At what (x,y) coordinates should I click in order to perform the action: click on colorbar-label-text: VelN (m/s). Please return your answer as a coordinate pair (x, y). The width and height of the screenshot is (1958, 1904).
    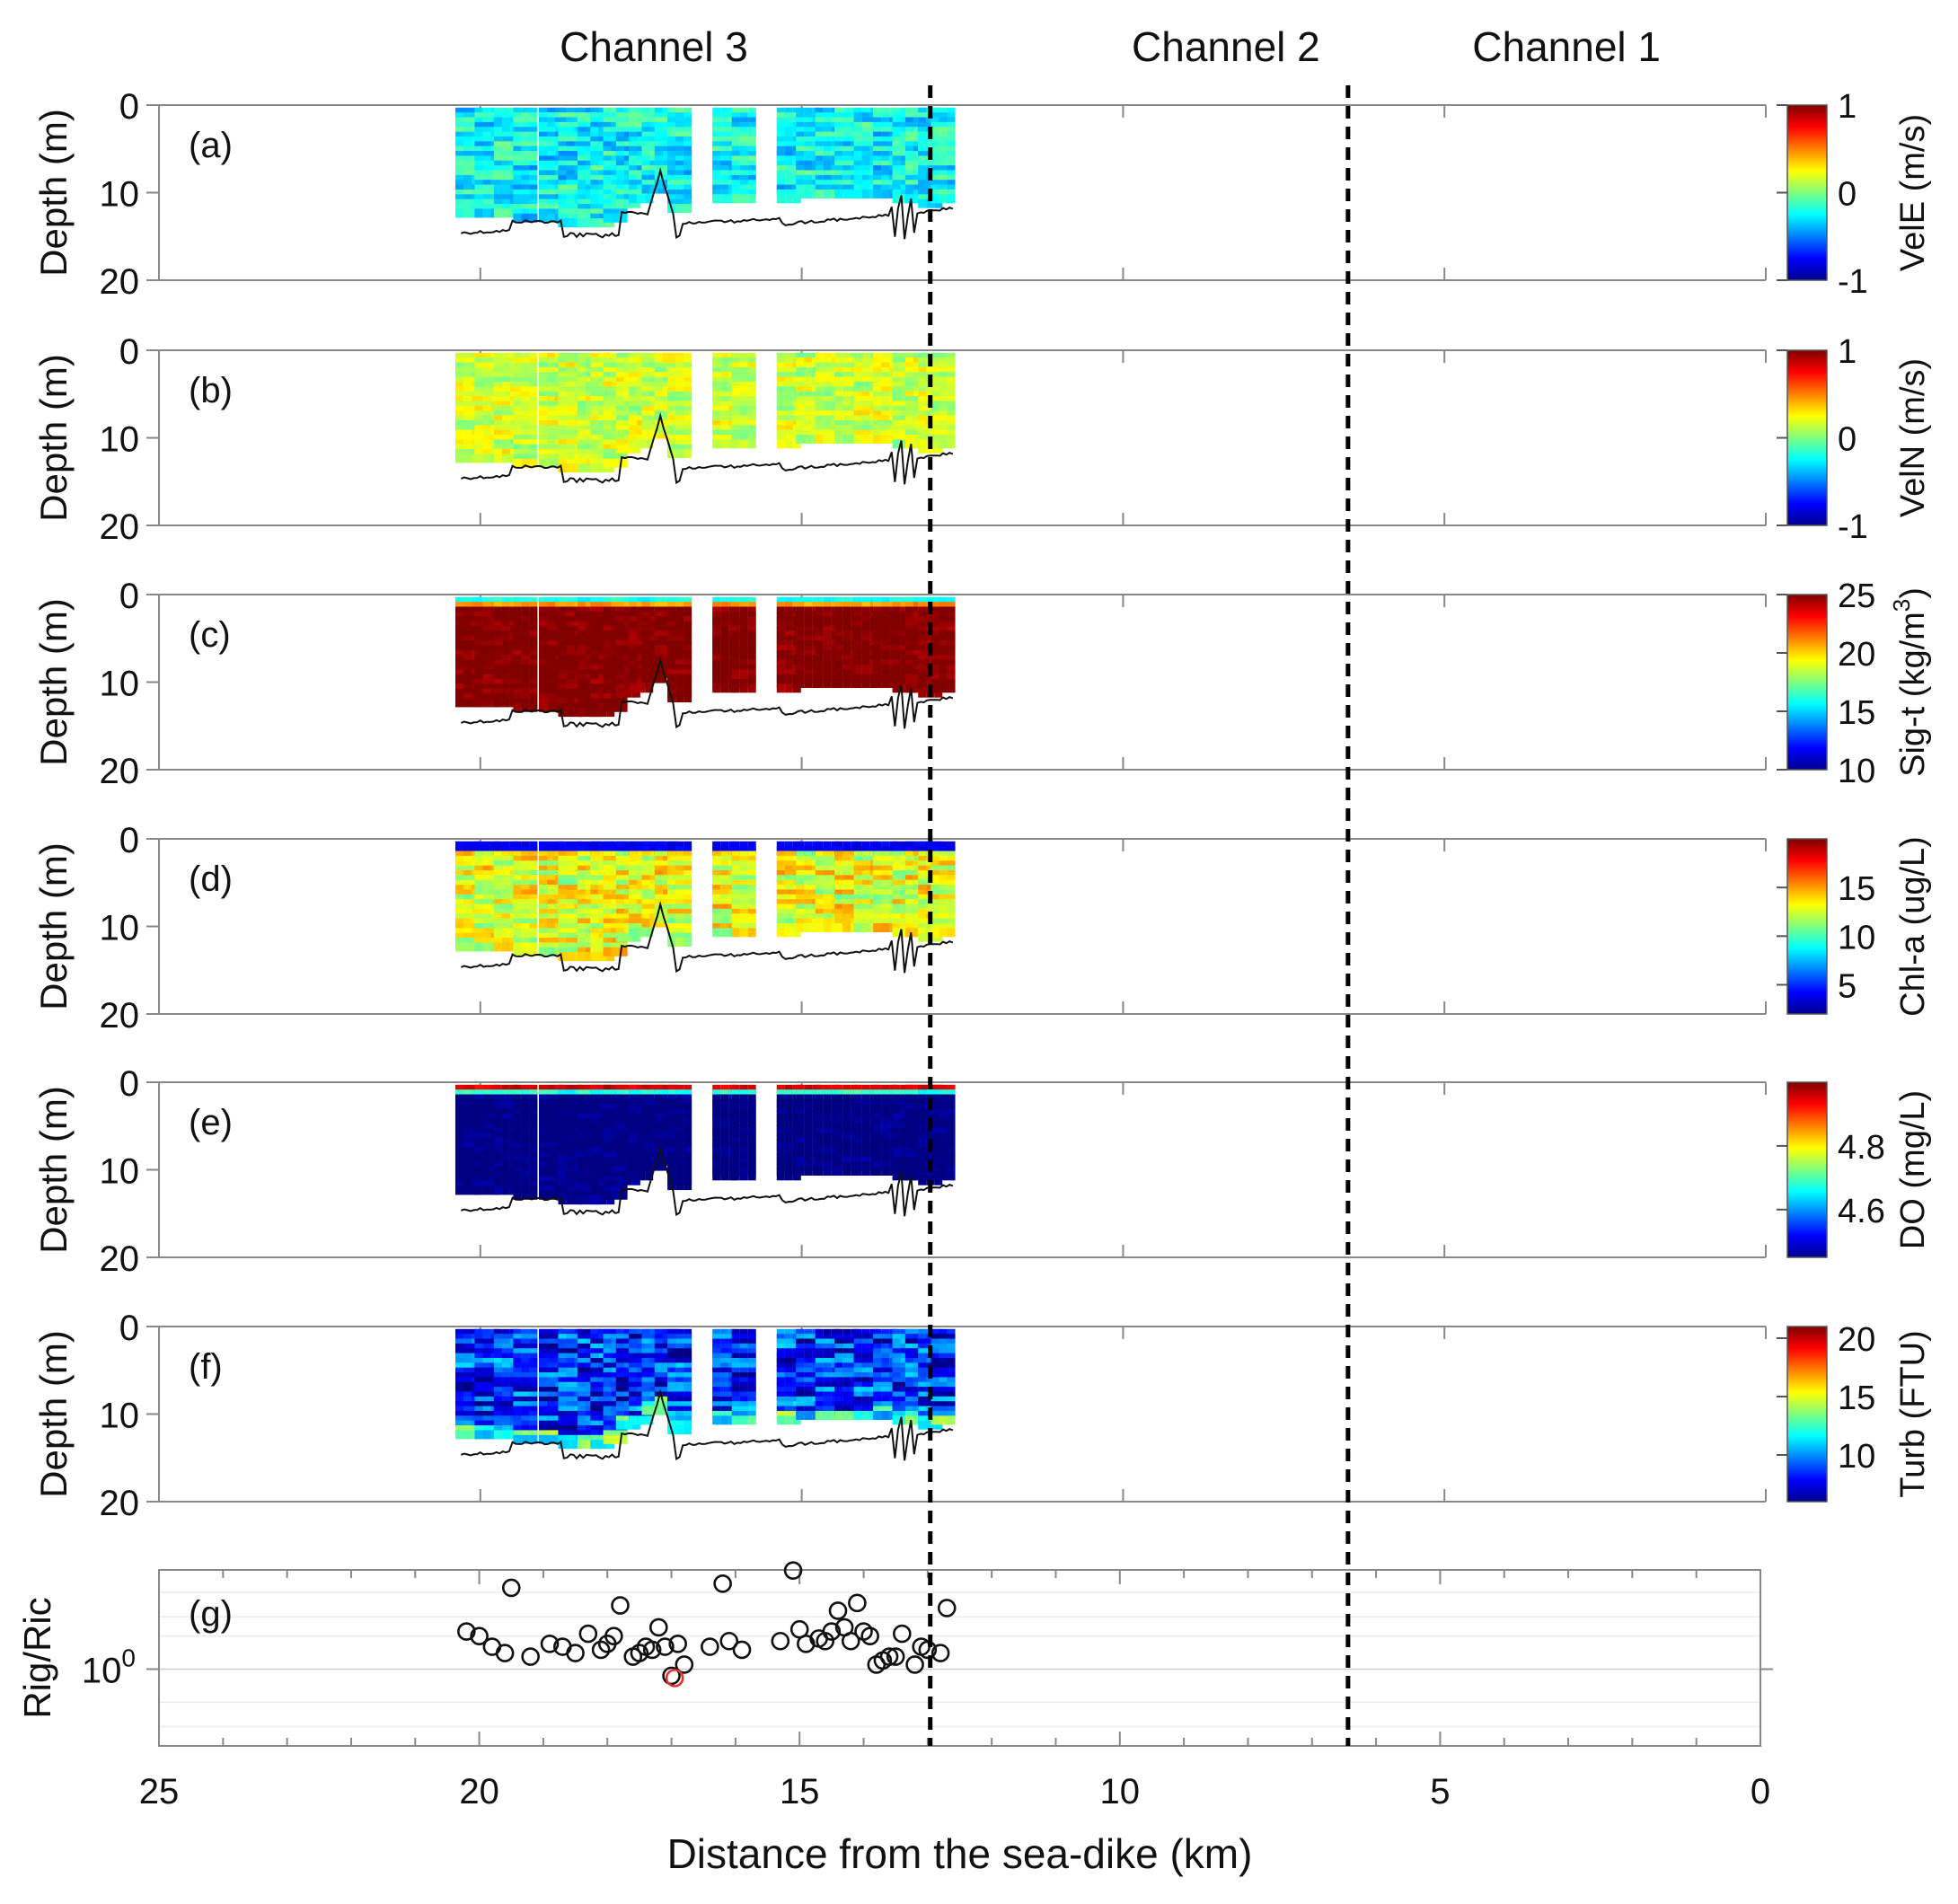
    Looking at the image, I should click on (1913, 437).